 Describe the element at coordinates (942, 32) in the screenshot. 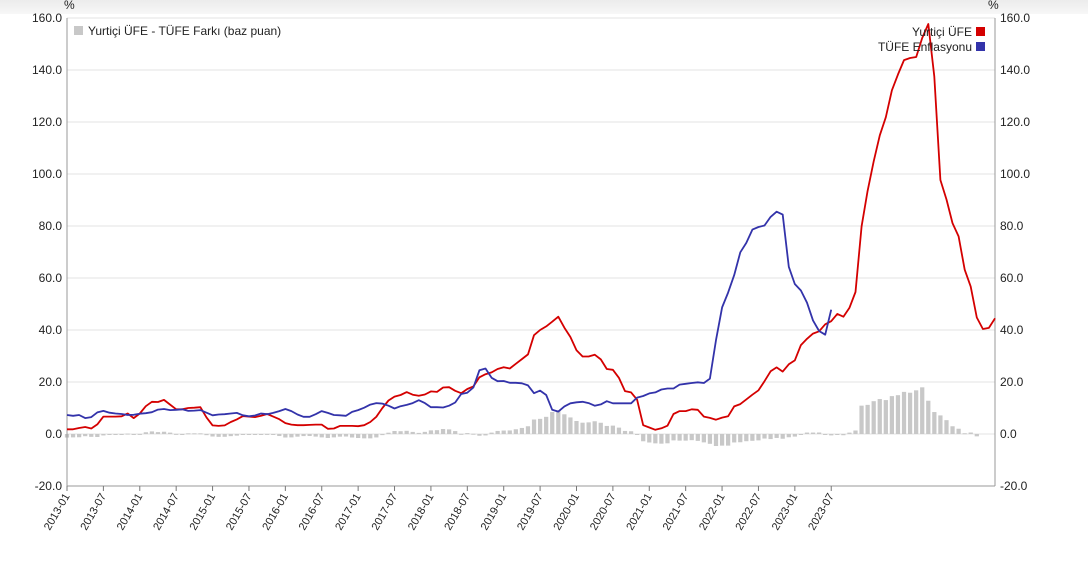

I see `legend-label-ufe: Yurtiçi ÜFE` at that location.